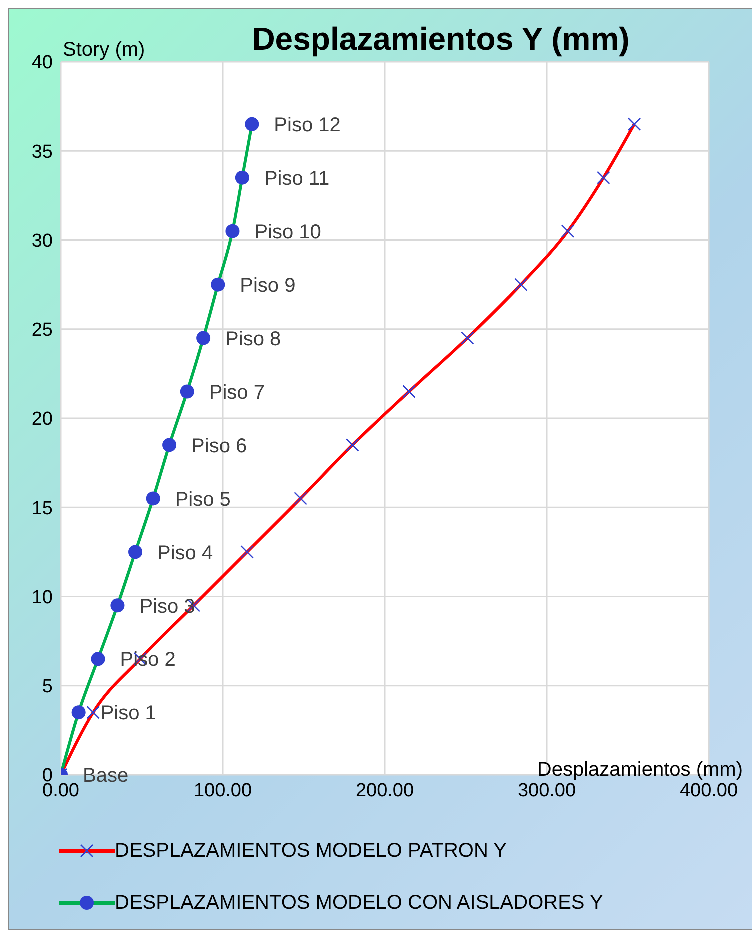 The width and height of the screenshot is (752, 936). What do you see at coordinates (42, 241) in the screenshot?
I see `y-tick-label: 30` at bounding box center [42, 241].